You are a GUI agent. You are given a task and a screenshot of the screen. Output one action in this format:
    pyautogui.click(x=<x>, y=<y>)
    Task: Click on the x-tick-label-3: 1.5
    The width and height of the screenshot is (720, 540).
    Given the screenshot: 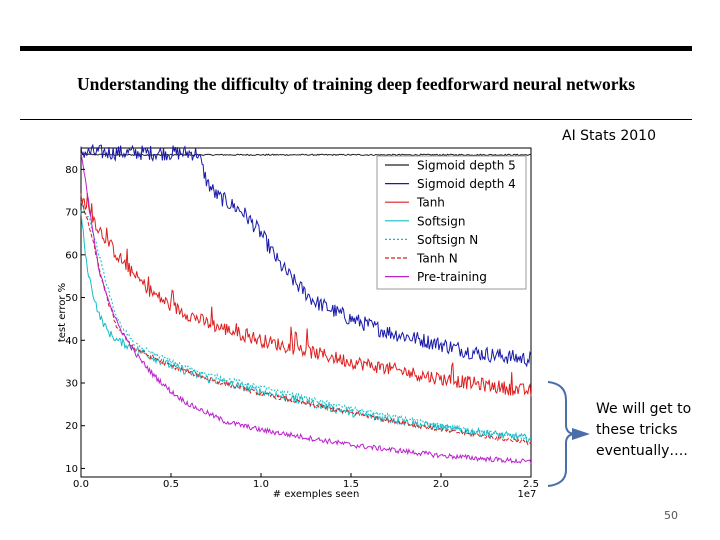 What is the action you would take?
    pyautogui.click(x=351, y=484)
    